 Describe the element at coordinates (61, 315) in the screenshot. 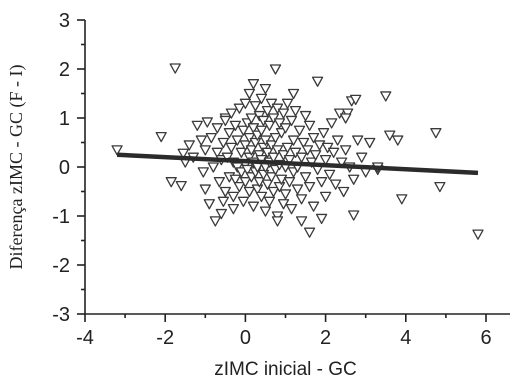

I see `y-tick-label: -3` at that location.